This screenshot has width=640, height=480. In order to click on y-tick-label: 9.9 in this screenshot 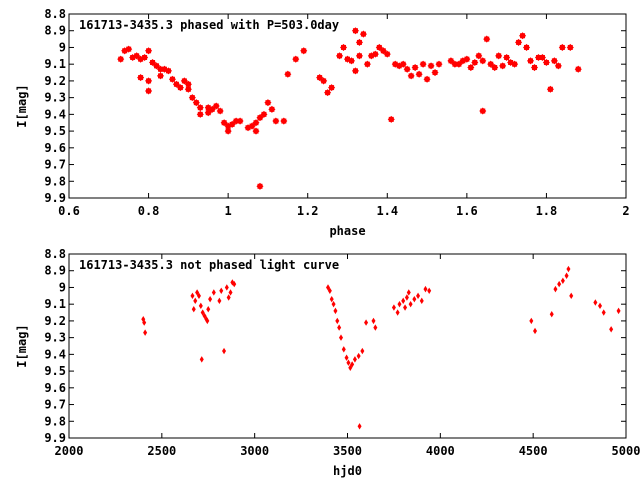, I will do `click(55, 438)`.